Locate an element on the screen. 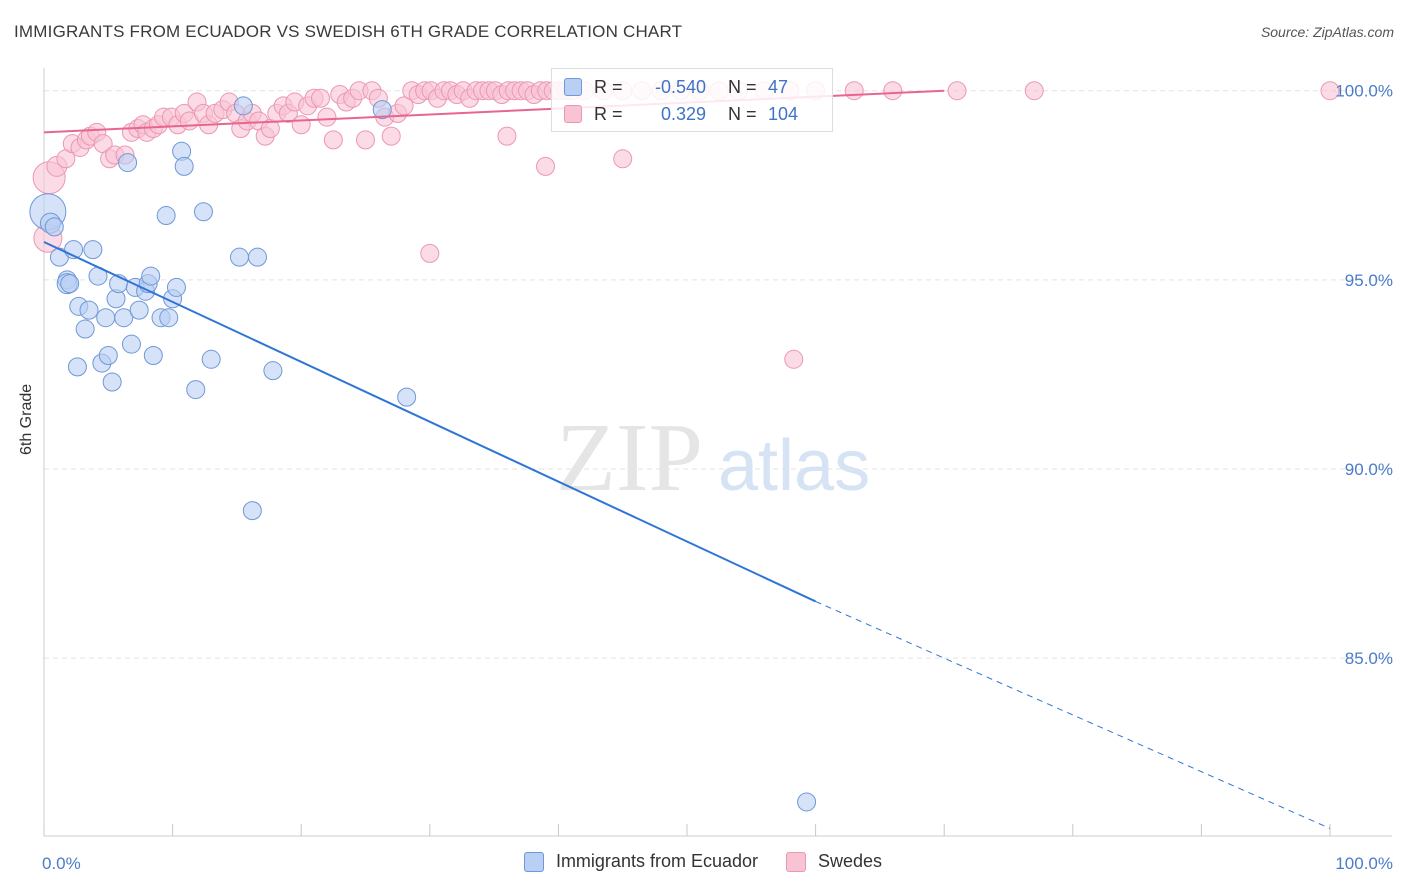 The height and width of the screenshot is (892, 1406). x-tick-label: 100.0% is located at coordinates (1364, 863).